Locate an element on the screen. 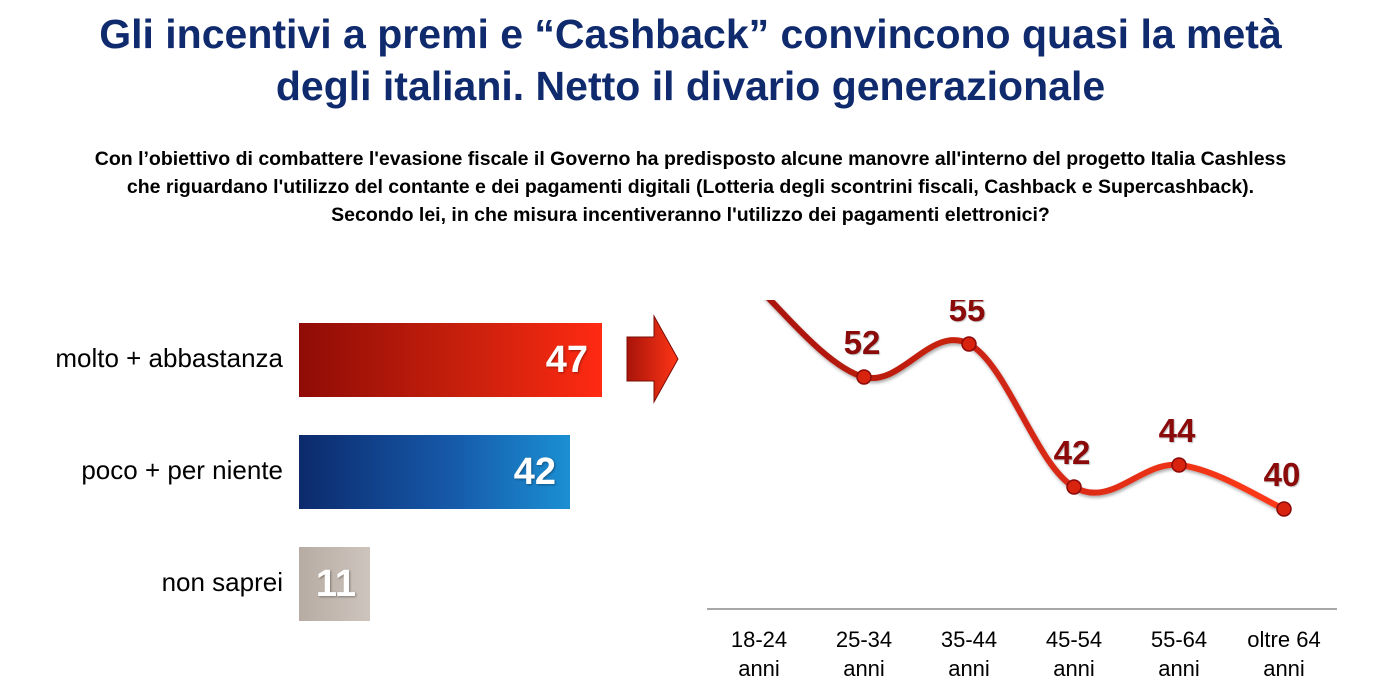 The image size is (1381, 695). x-tick-label-4: 55-64 anni is located at coordinates (1179, 654).